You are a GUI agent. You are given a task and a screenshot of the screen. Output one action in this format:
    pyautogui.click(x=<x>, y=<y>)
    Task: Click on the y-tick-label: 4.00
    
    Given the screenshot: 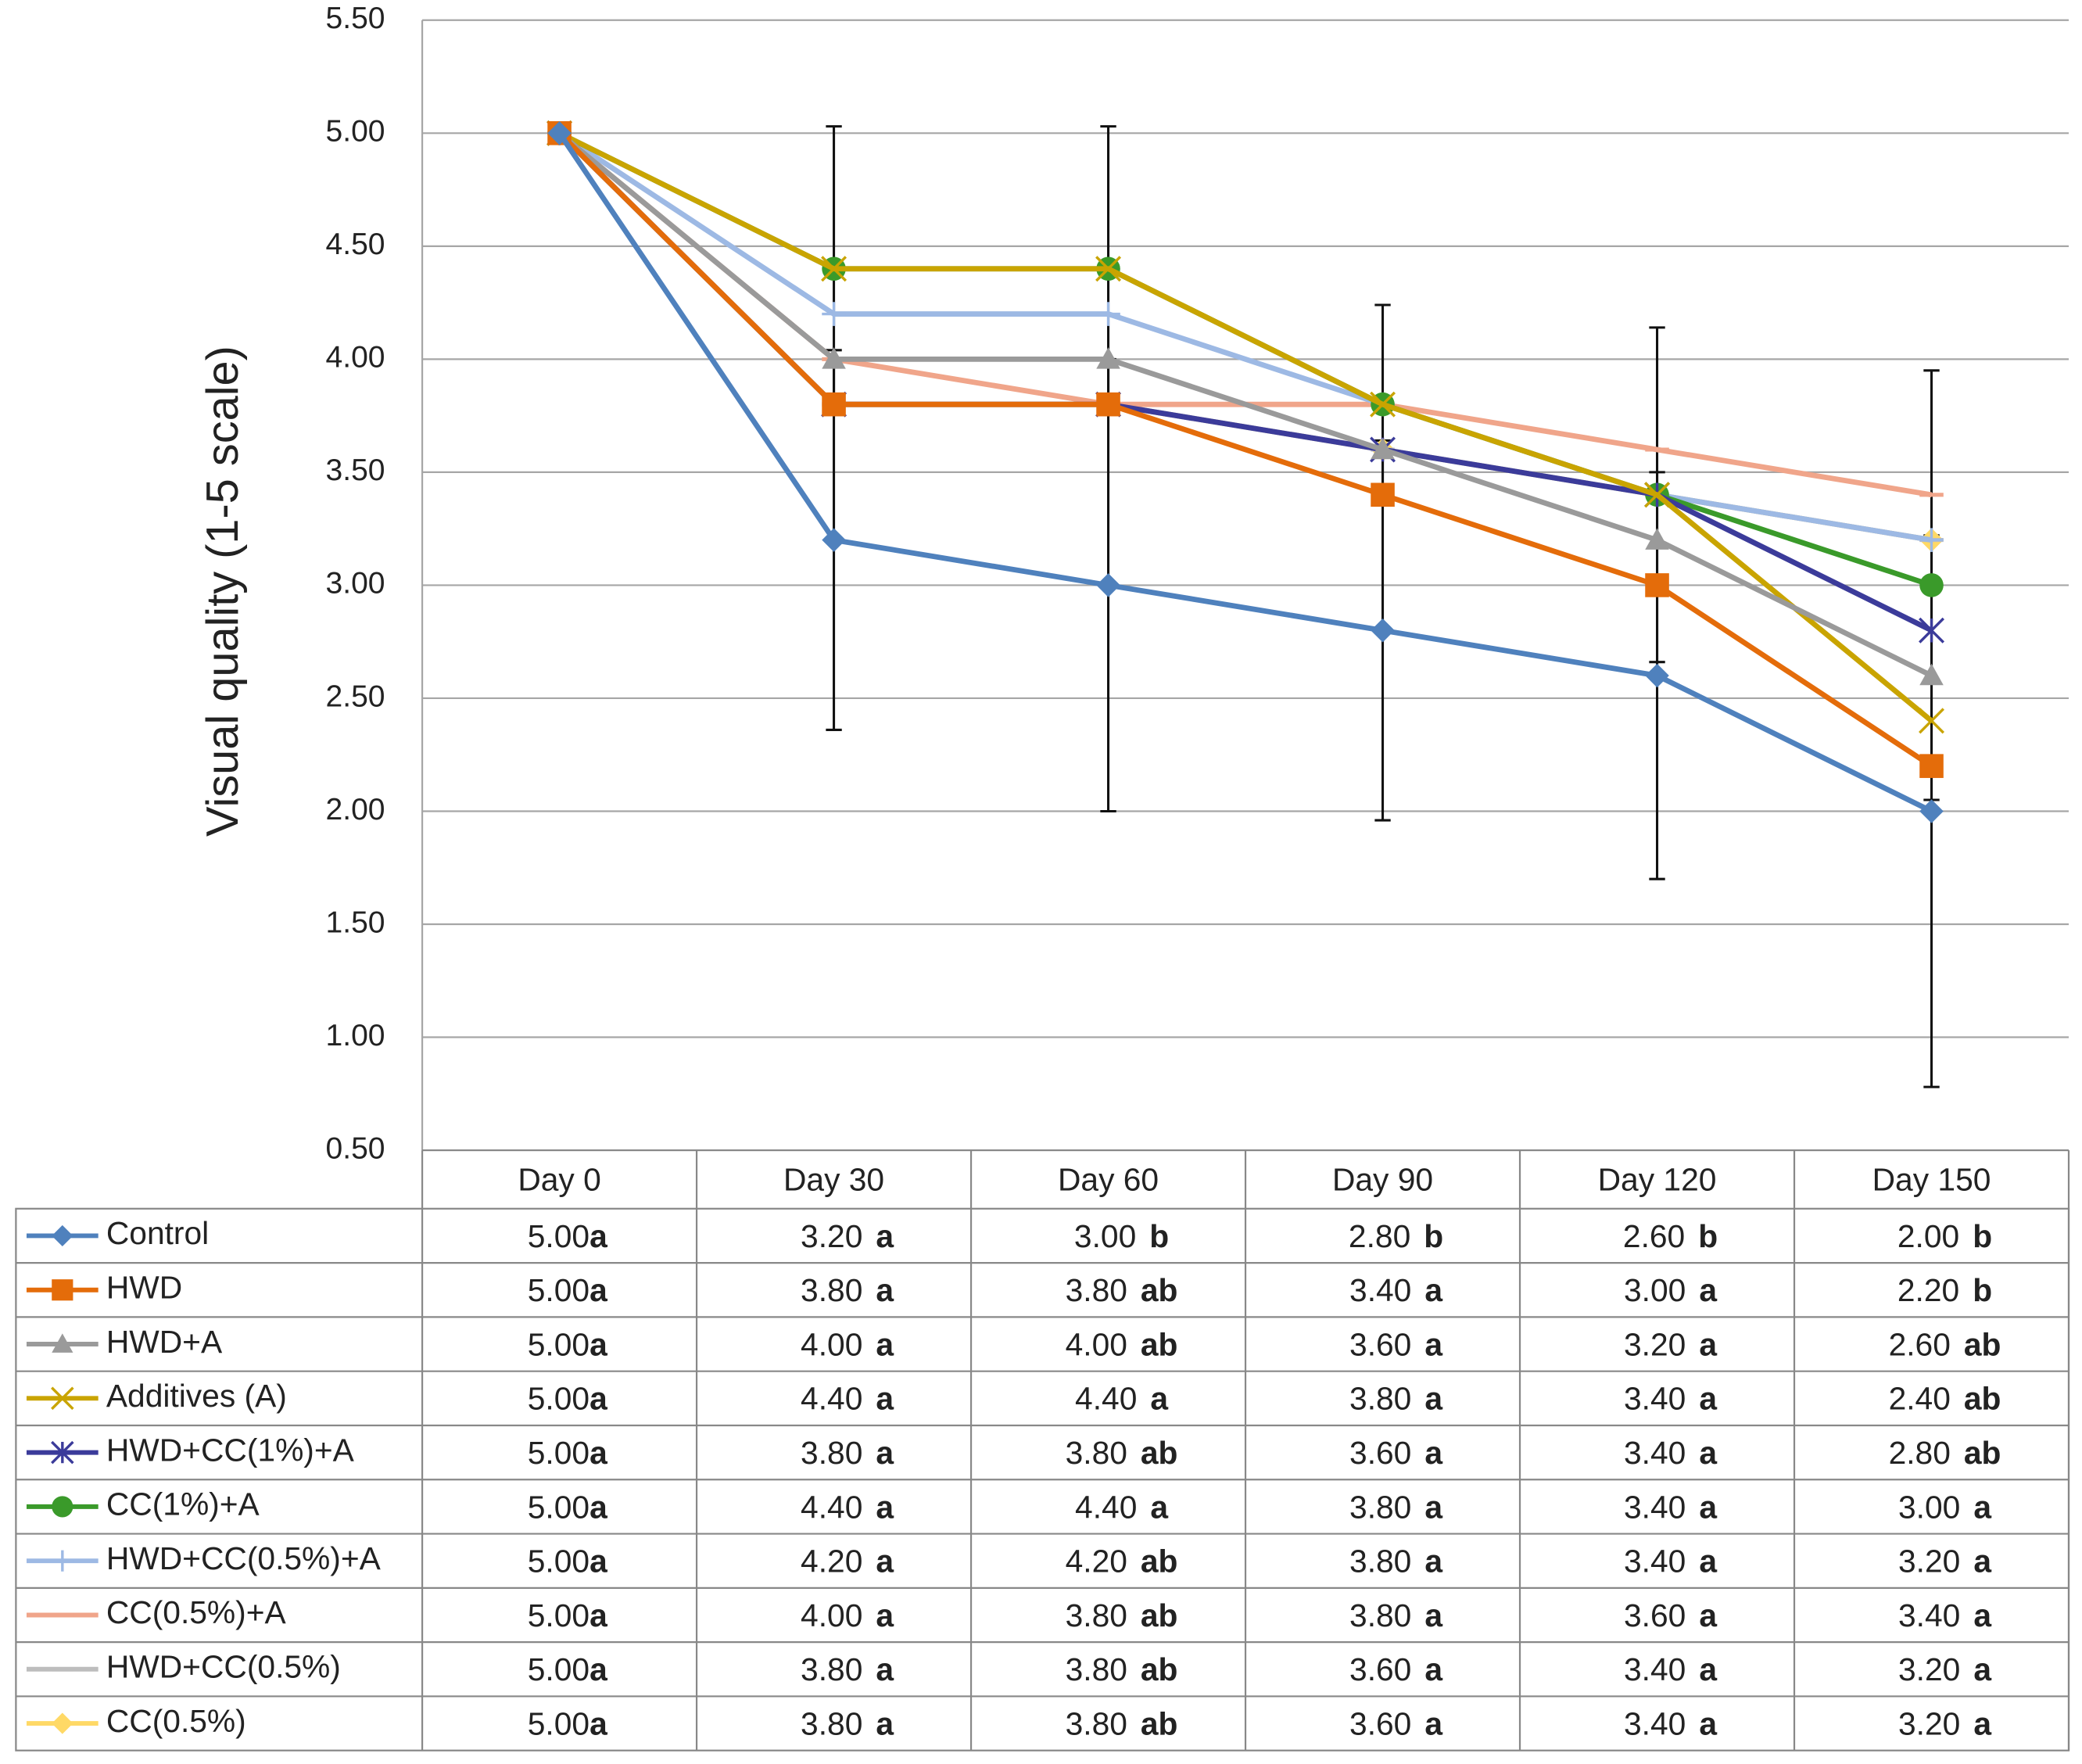 What is the action you would take?
    pyautogui.click(x=355, y=358)
    